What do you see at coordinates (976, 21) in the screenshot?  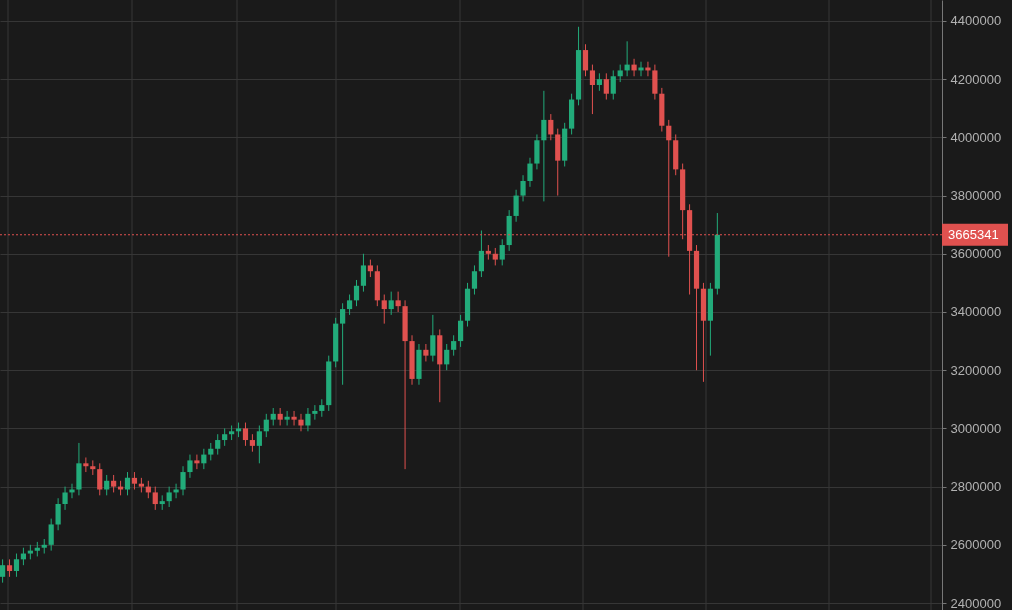 I see `y-tick-label: 4400000` at bounding box center [976, 21].